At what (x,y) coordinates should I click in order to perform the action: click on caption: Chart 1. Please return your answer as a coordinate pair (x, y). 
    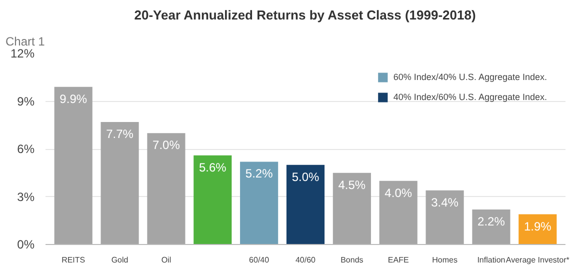
    Looking at the image, I should click on (26, 41).